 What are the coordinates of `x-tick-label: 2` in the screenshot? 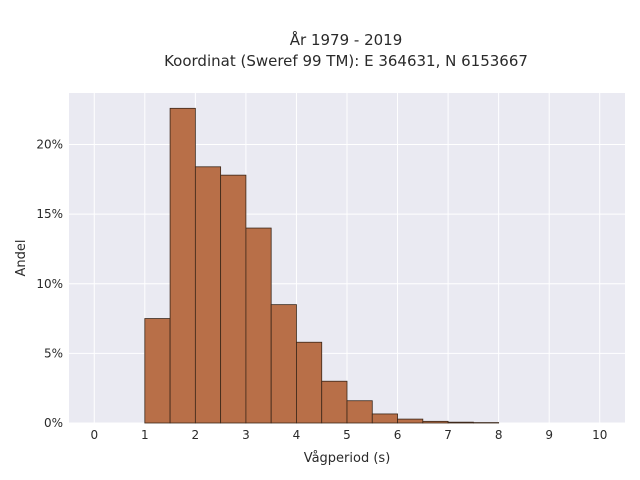 It's located at (196, 435).